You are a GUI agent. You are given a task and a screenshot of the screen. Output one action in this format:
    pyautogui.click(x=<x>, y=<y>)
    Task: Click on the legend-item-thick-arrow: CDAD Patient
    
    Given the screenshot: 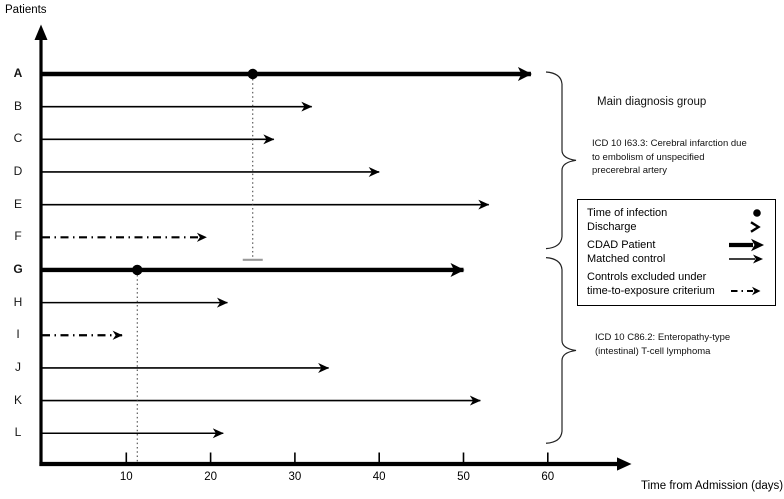 What is the action you would take?
    pyautogui.click(x=677, y=245)
    